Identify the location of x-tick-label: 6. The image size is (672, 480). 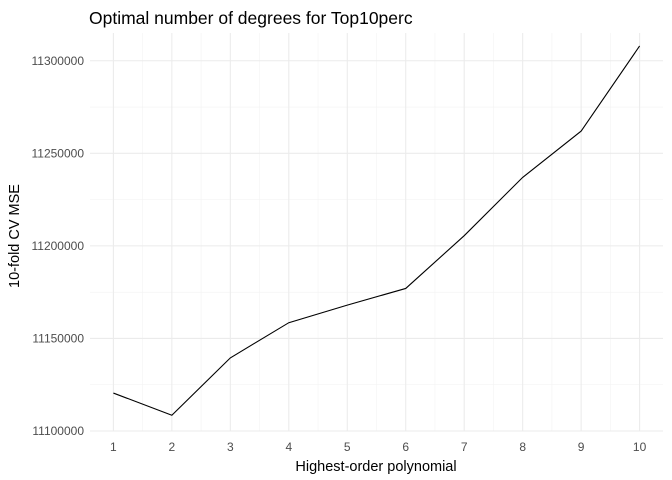
(405, 447).